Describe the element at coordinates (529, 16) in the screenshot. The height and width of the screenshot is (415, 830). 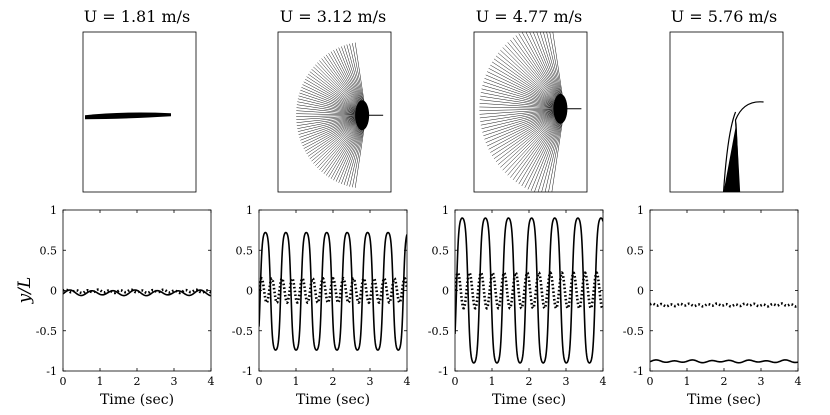
I see `panel-title: U = 4.77 m/s` at that location.